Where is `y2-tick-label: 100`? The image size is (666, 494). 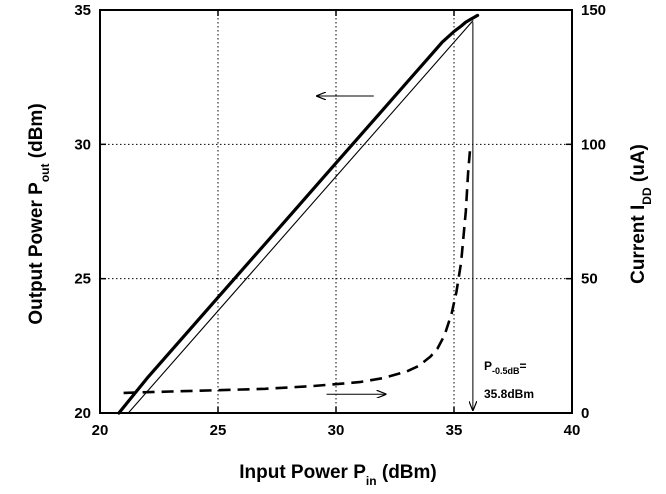 y2-tick-label: 100 is located at coordinates (593, 144).